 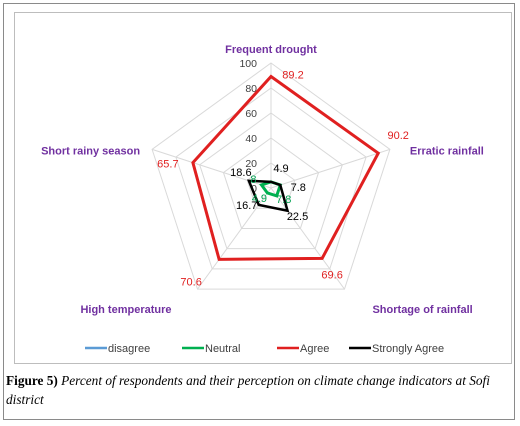 What do you see at coordinates (254, 189) in the screenshot?
I see `radial-tick-label: 0` at bounding box center [254, 189].